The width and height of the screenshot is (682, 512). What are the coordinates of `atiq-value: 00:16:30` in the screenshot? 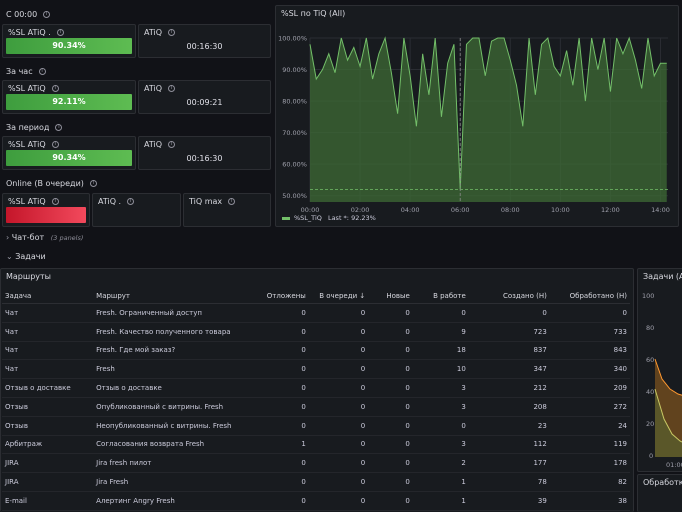 It's located at (204, 46).